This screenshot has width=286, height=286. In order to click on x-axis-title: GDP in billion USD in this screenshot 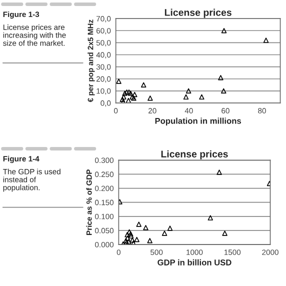, I will do `click(195, 262)`.